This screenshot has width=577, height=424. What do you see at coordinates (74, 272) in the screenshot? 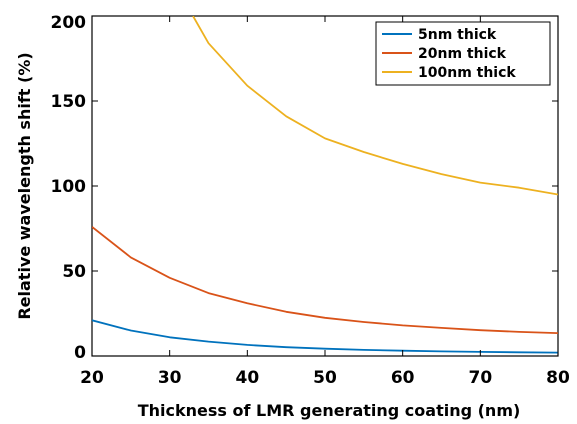
I see `y-tick-label: 50` at bounding box center [74, 272].